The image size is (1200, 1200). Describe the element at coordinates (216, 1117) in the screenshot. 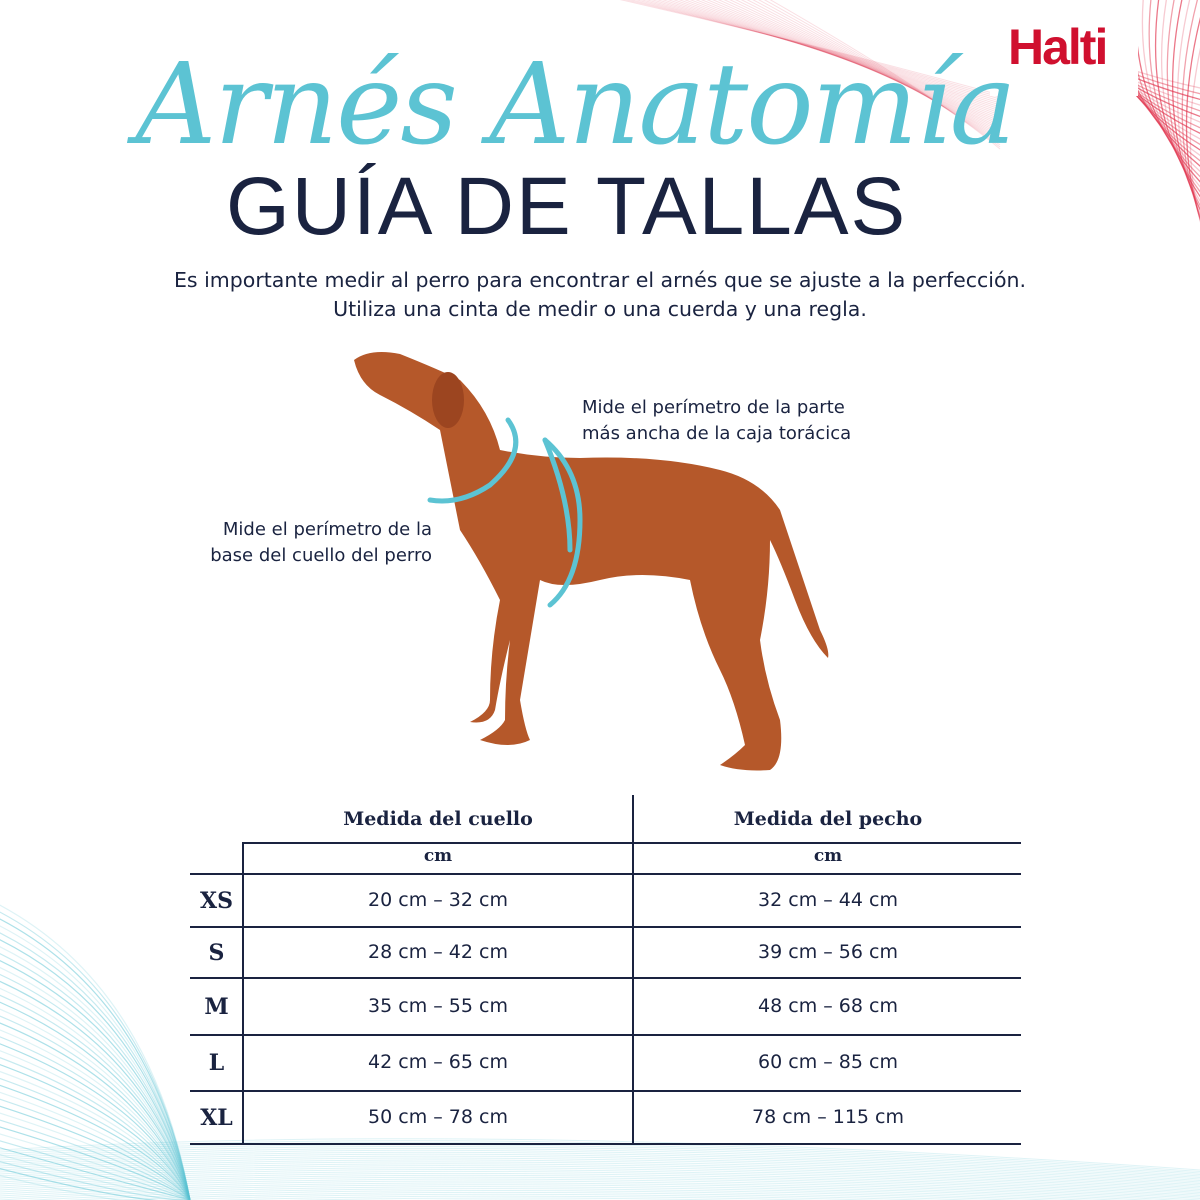

I see `size-label: XL` at that location.